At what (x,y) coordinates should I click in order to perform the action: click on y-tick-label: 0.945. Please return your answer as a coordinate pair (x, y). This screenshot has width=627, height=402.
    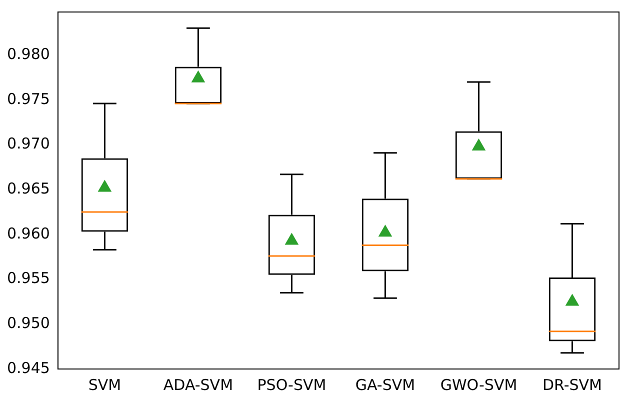
    Looking at the image, I should click on (28, 367).